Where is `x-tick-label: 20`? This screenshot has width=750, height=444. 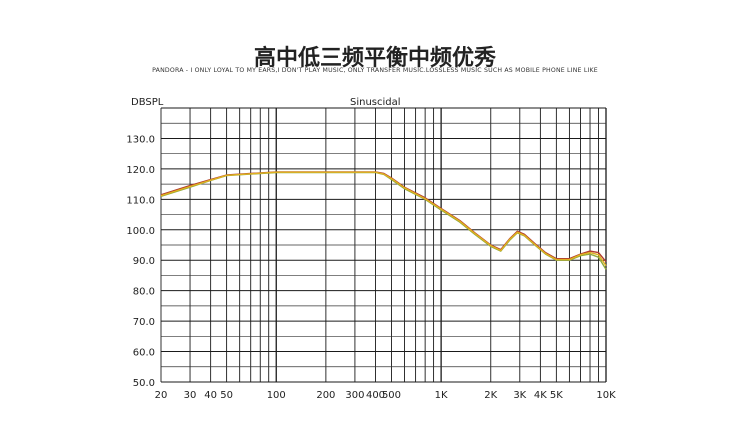
x-tick-label: 20 is located at coordinates (161, 395).